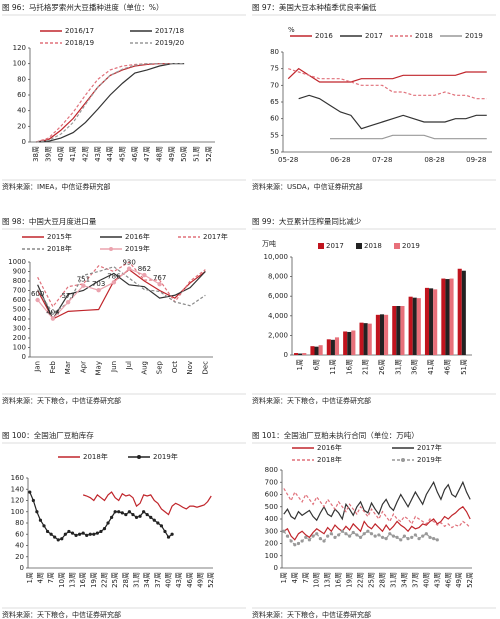 The width and height of the screenshot is (500, 619). I want to click on legend-label: 2018, so click(373, 246).